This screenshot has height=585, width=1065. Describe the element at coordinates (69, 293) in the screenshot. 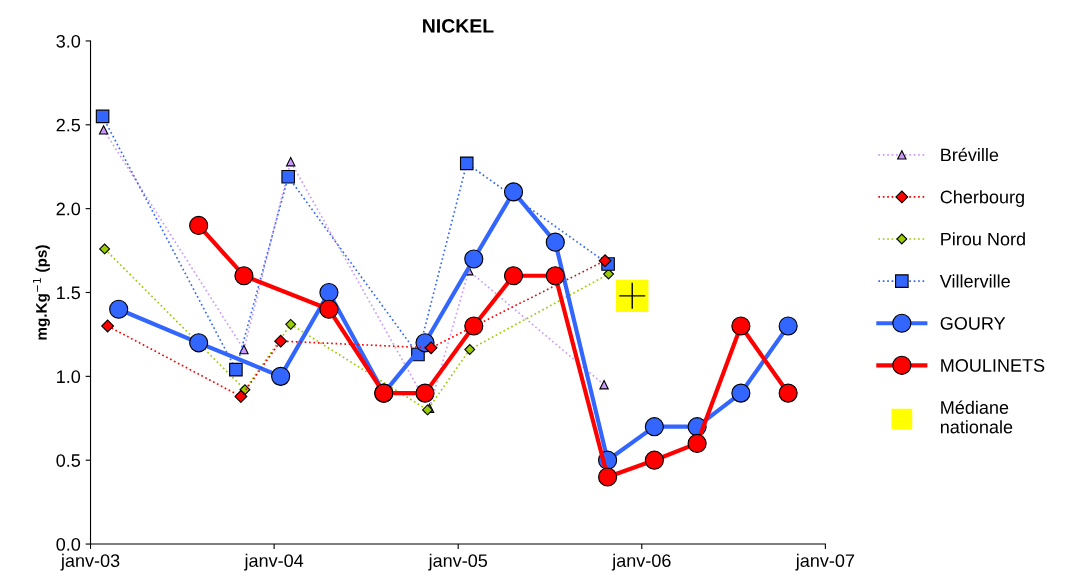

I see `y-tick-label: 1.5` at that location.